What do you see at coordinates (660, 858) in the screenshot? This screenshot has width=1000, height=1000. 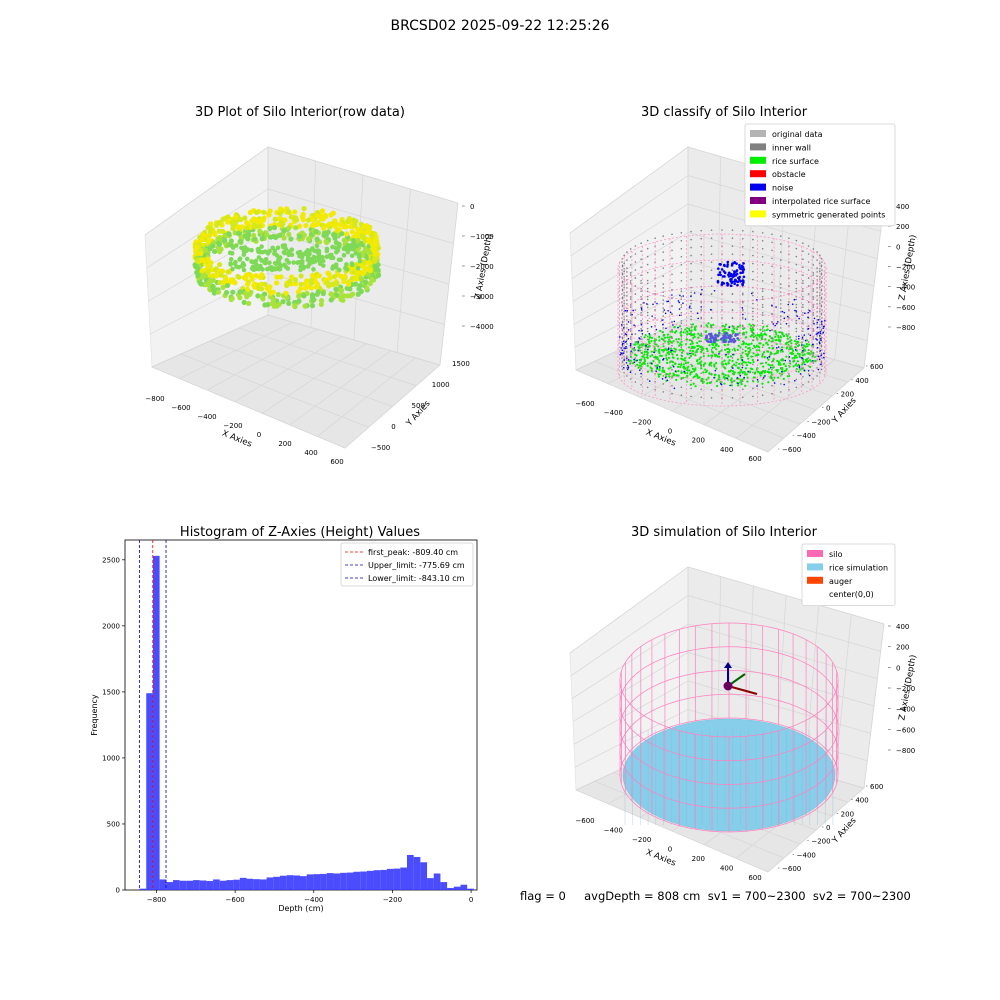 I see `x-axis-label: X Axies` at bounding box center [660, 858].